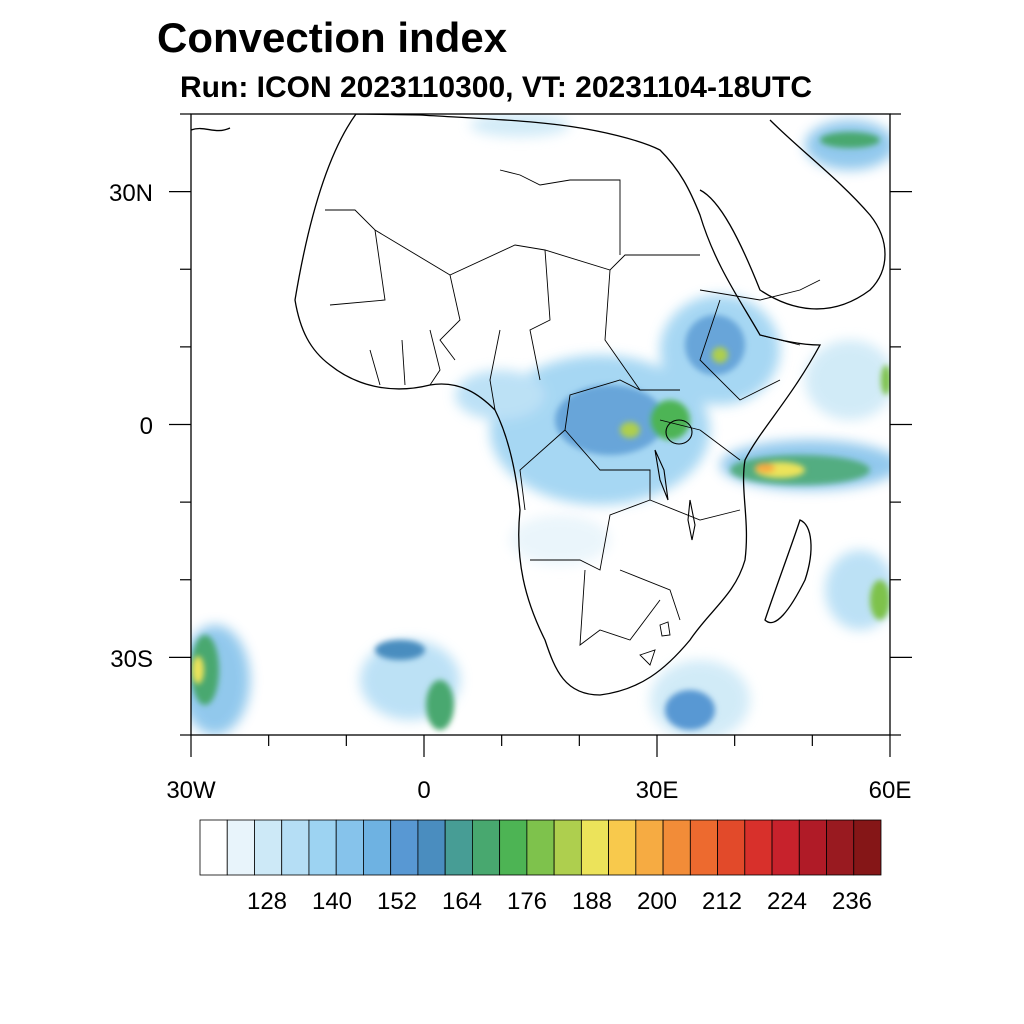 This screenshot has width=1024, height=1024. What do you see at coordinates (560, 540) in the screenshot?
I see `convection-angola` at bounding box center [560, 540].